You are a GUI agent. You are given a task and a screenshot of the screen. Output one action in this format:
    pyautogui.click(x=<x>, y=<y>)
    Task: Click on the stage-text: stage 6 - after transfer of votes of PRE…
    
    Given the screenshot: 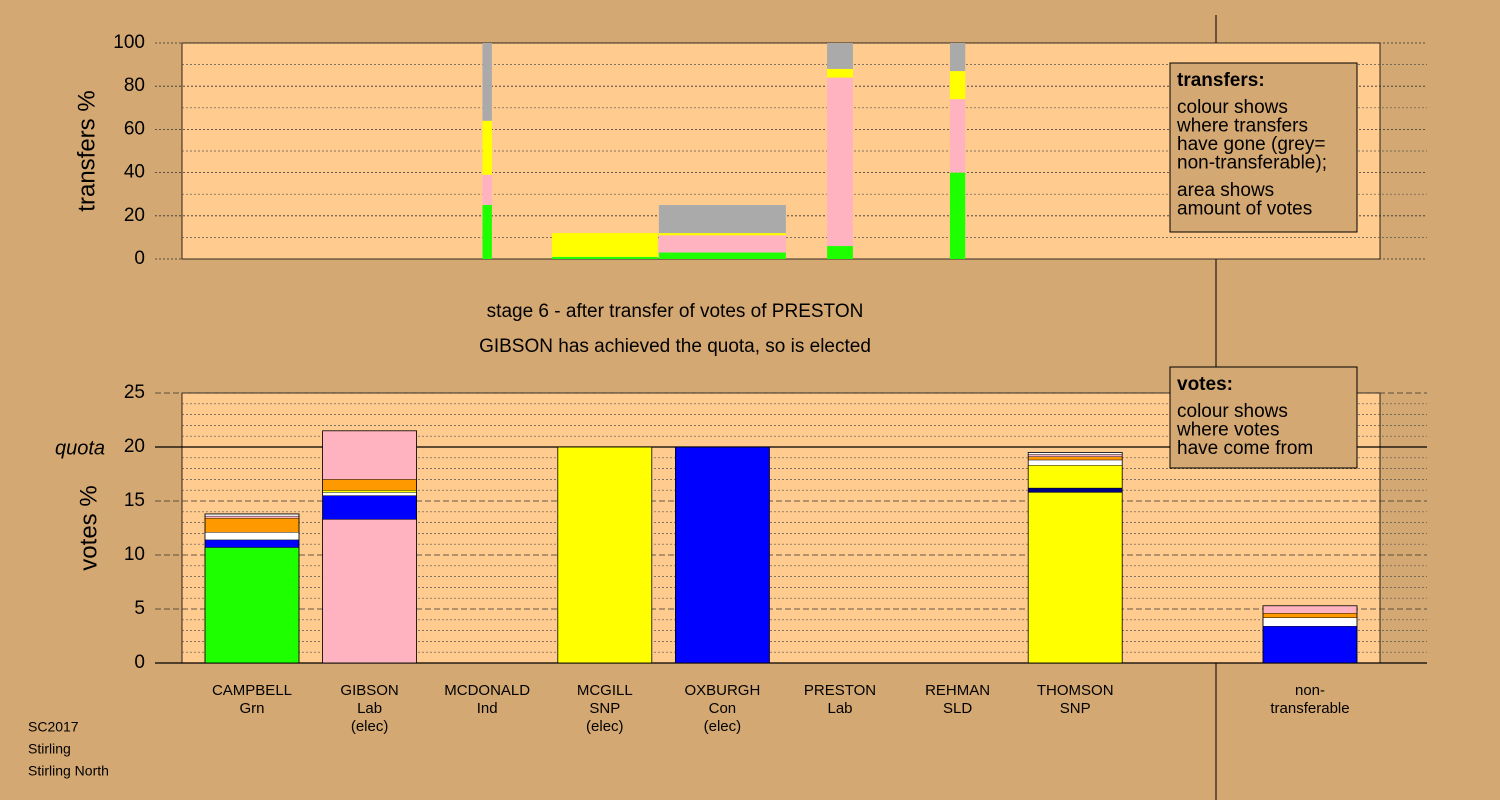 What is the action you would take?
    pyautogui.click(x=675, y=311)
    